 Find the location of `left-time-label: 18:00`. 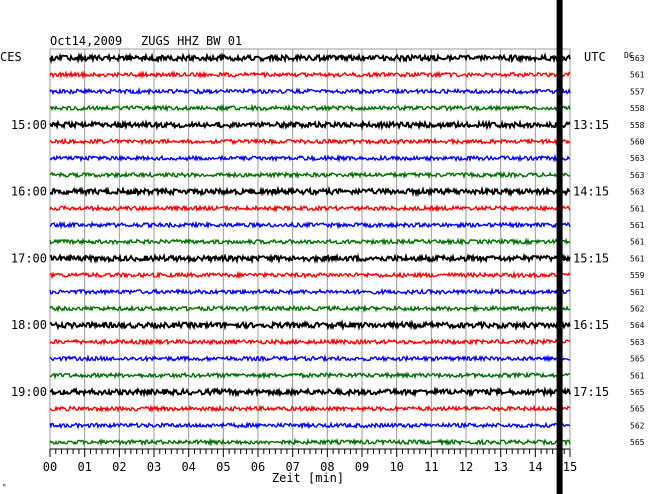

left-time-label: 18:00 is located at coordinates (29, 325).